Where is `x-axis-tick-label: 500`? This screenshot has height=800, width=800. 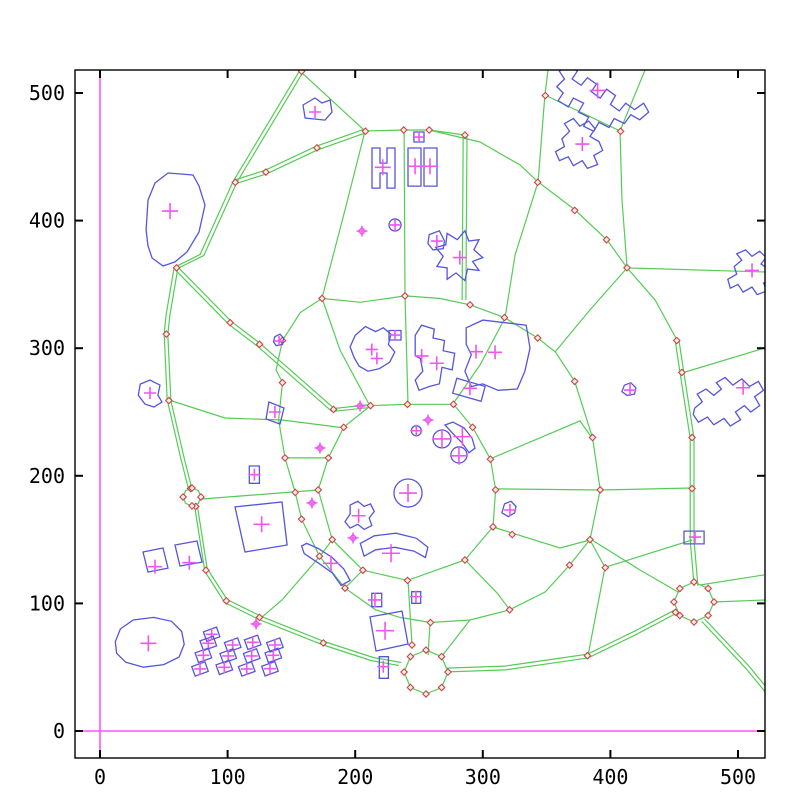
x-axis-tick-label: 500 is located at coordinates (738, 777).